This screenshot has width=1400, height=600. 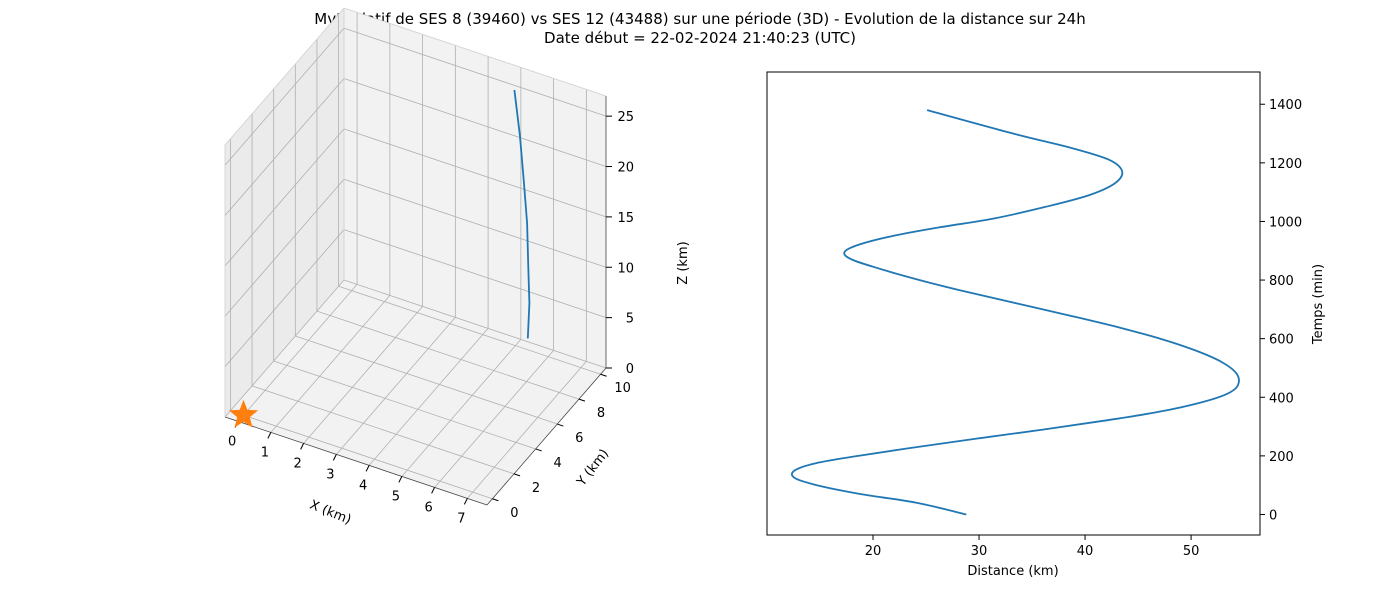 What do you see at coordinates (630, 369) in the screenshot?
I see `z3d-tick-label: 0` at bounding box center [630, 369].